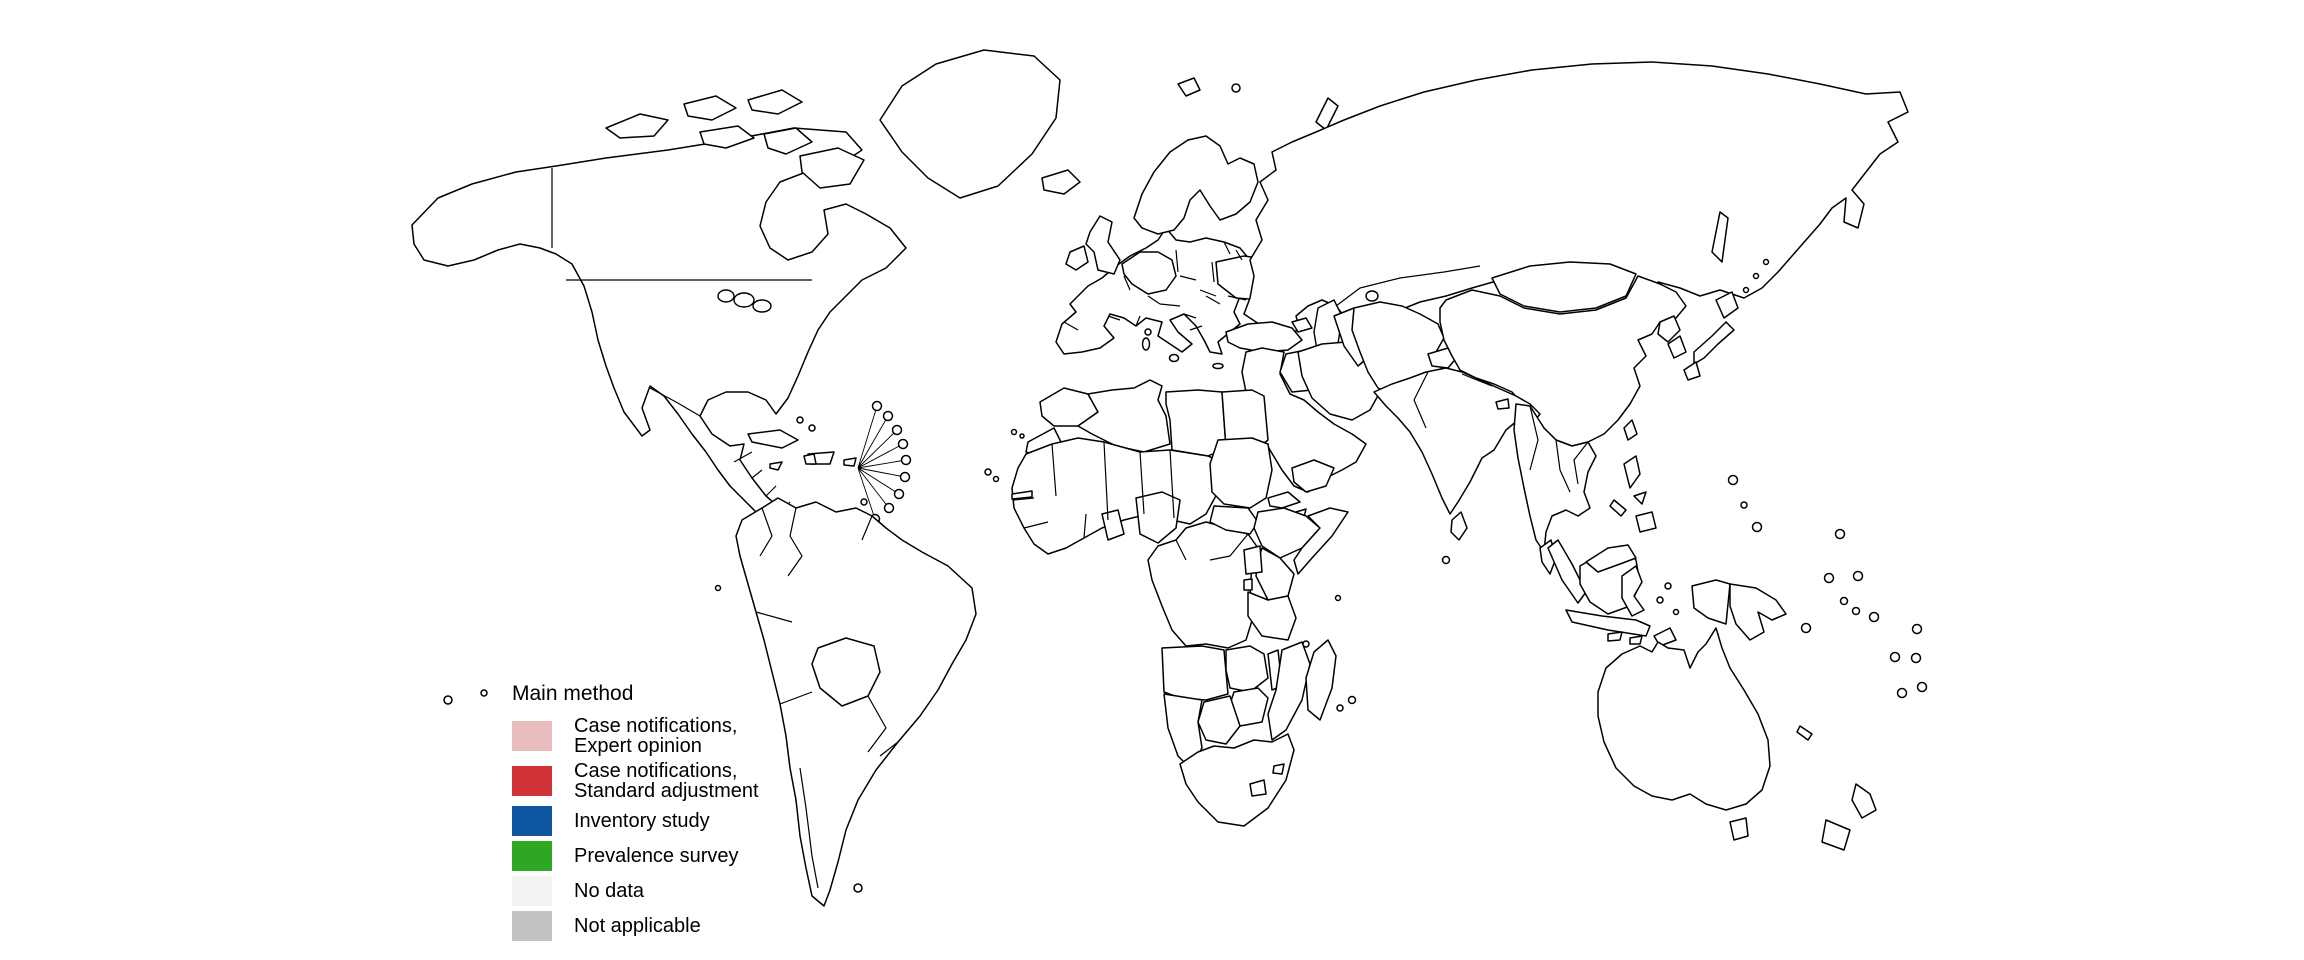 This screenshot has height=960, width=2304. What do you see at coordinates (1146, 344) in the screenshot?
I see `region-sardinia` at bounding box center [1146, 344].